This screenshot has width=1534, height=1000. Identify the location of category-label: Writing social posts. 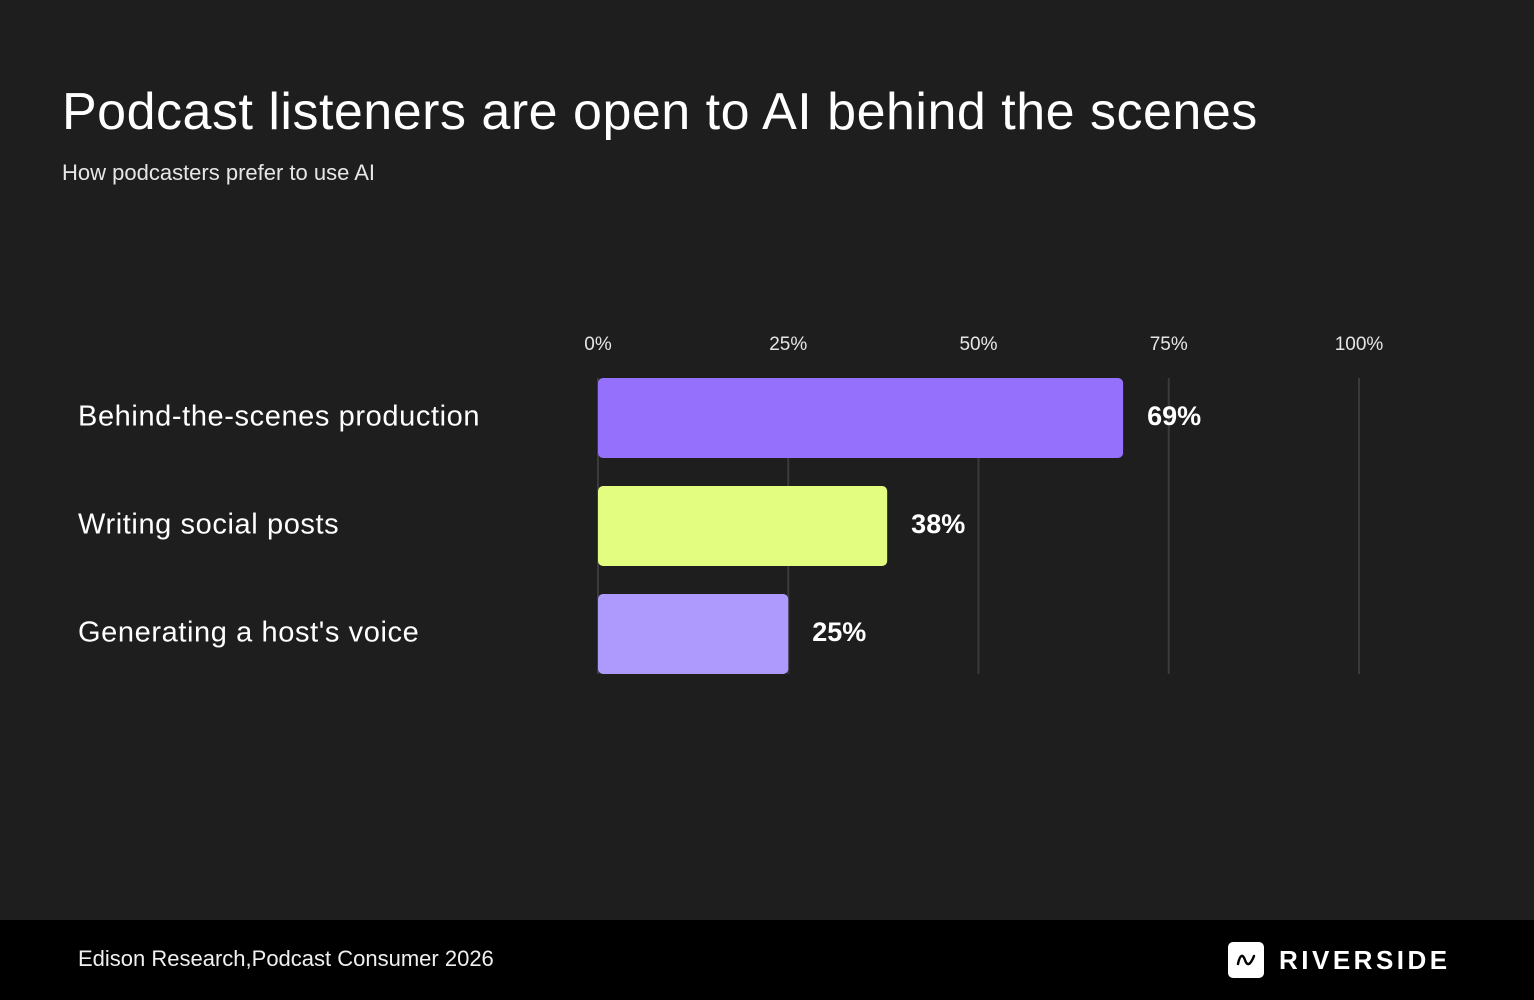
(208, 525).